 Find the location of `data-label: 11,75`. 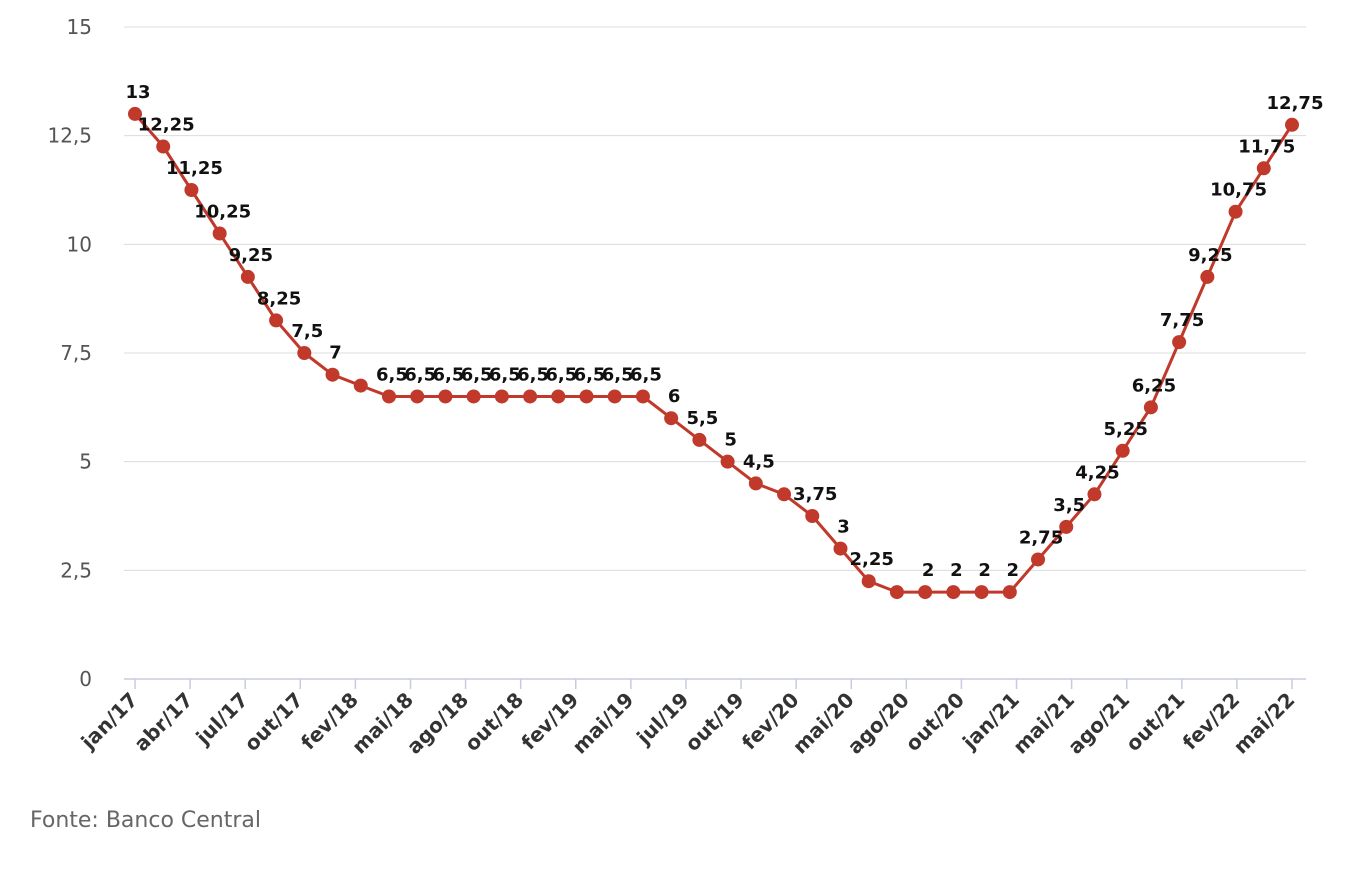

data-label: 11,75 is located at coordinates (1266, 146).